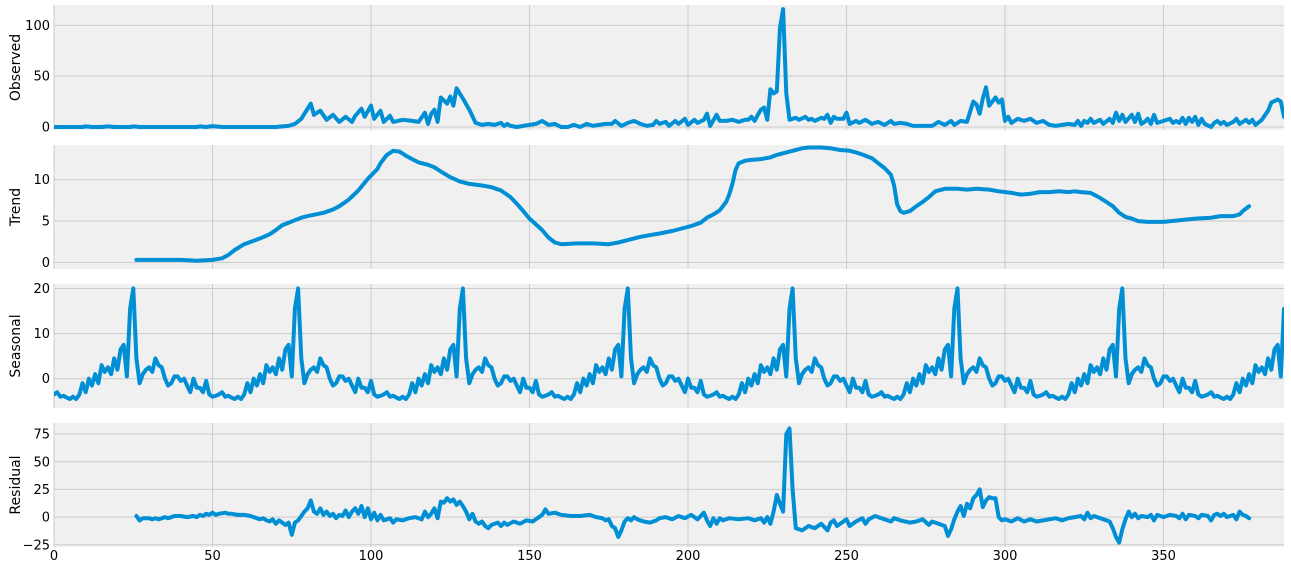  What do you see at coordinates (41, 289) in the screenshot?
I see `y-tick-label: 20` at bounding box center [41, 289].